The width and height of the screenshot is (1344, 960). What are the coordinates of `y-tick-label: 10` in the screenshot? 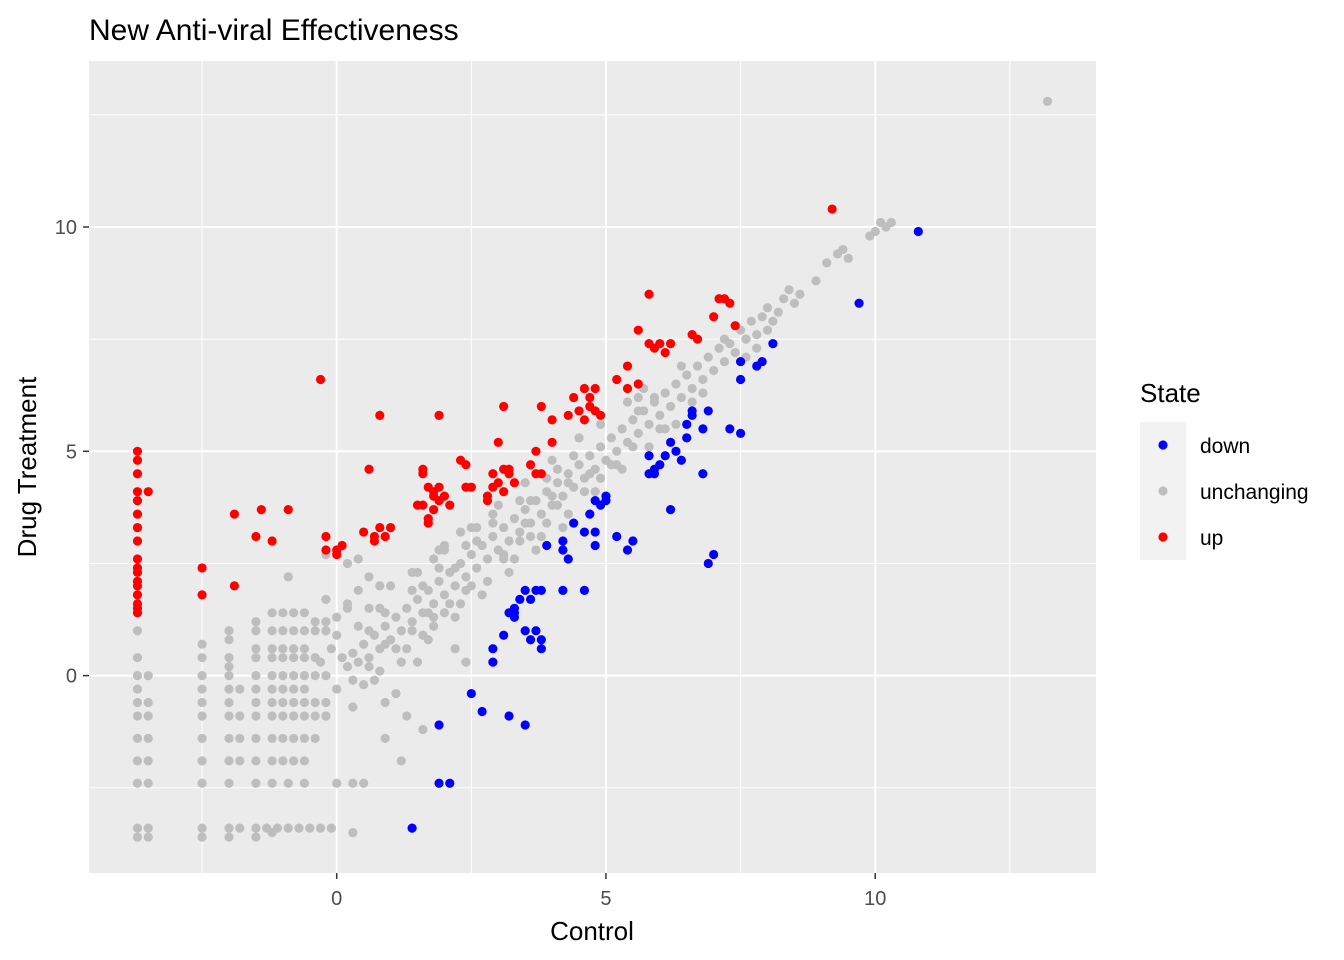 It's located at (66, 228).